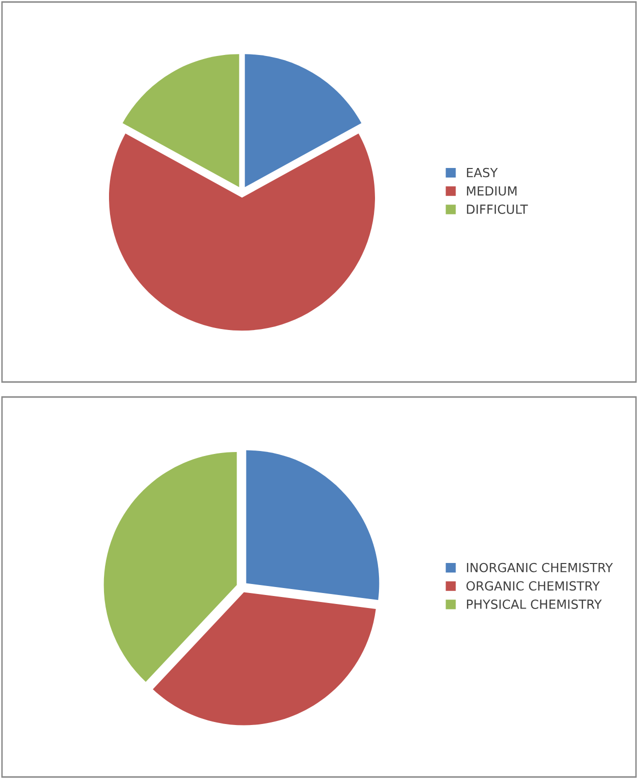 The height and width of the screenshot is (779, 638). I want to click on legend-label: DIFFICULT, so click(497, 209).